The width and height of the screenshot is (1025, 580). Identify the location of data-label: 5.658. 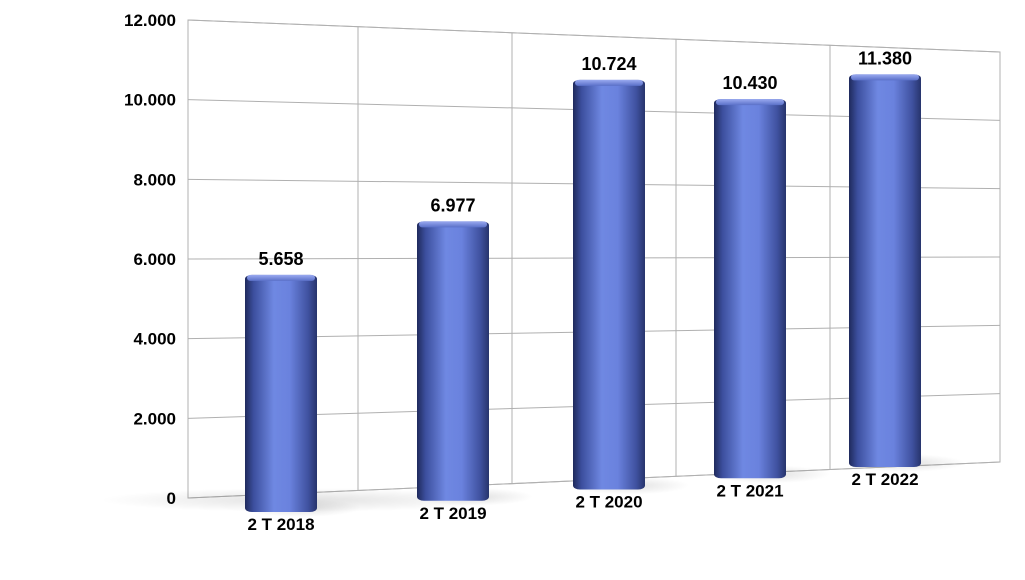
(280, 259).